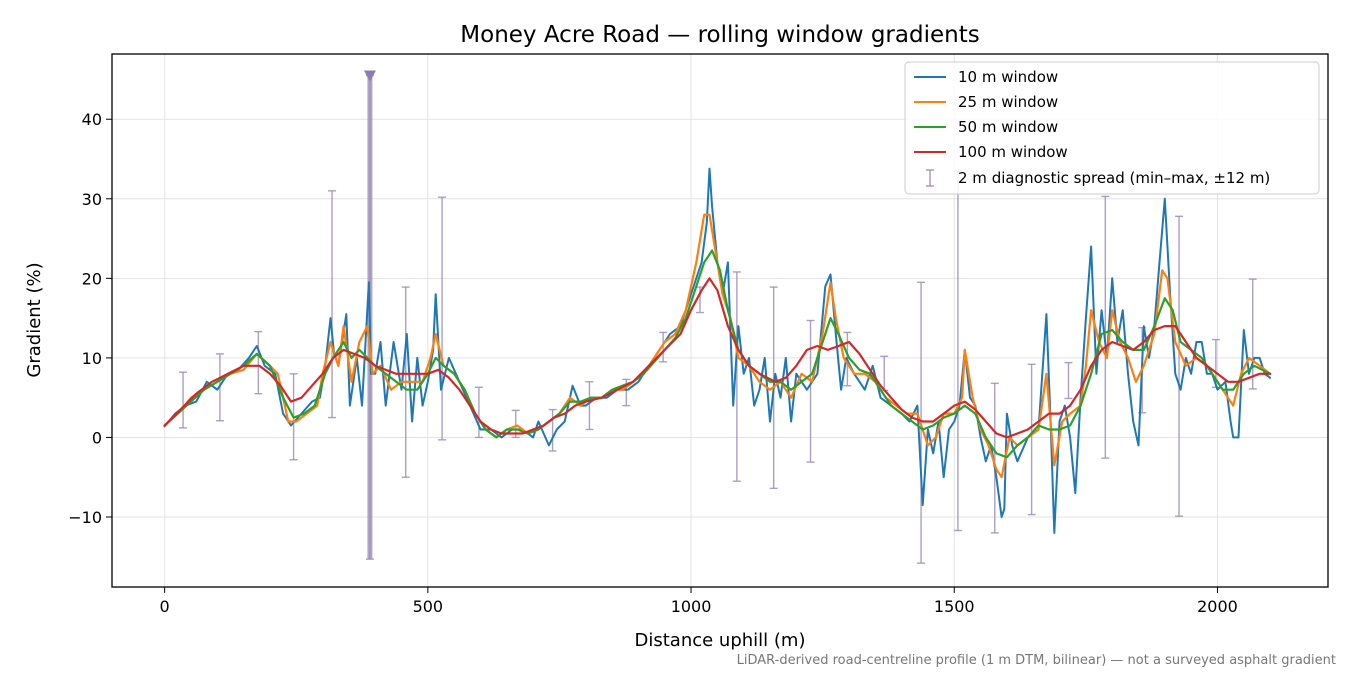  What do you see at coordinates (92, 199) in the screenshot?
I see `y-tick-label: 30` at bounding box center [92, 199].